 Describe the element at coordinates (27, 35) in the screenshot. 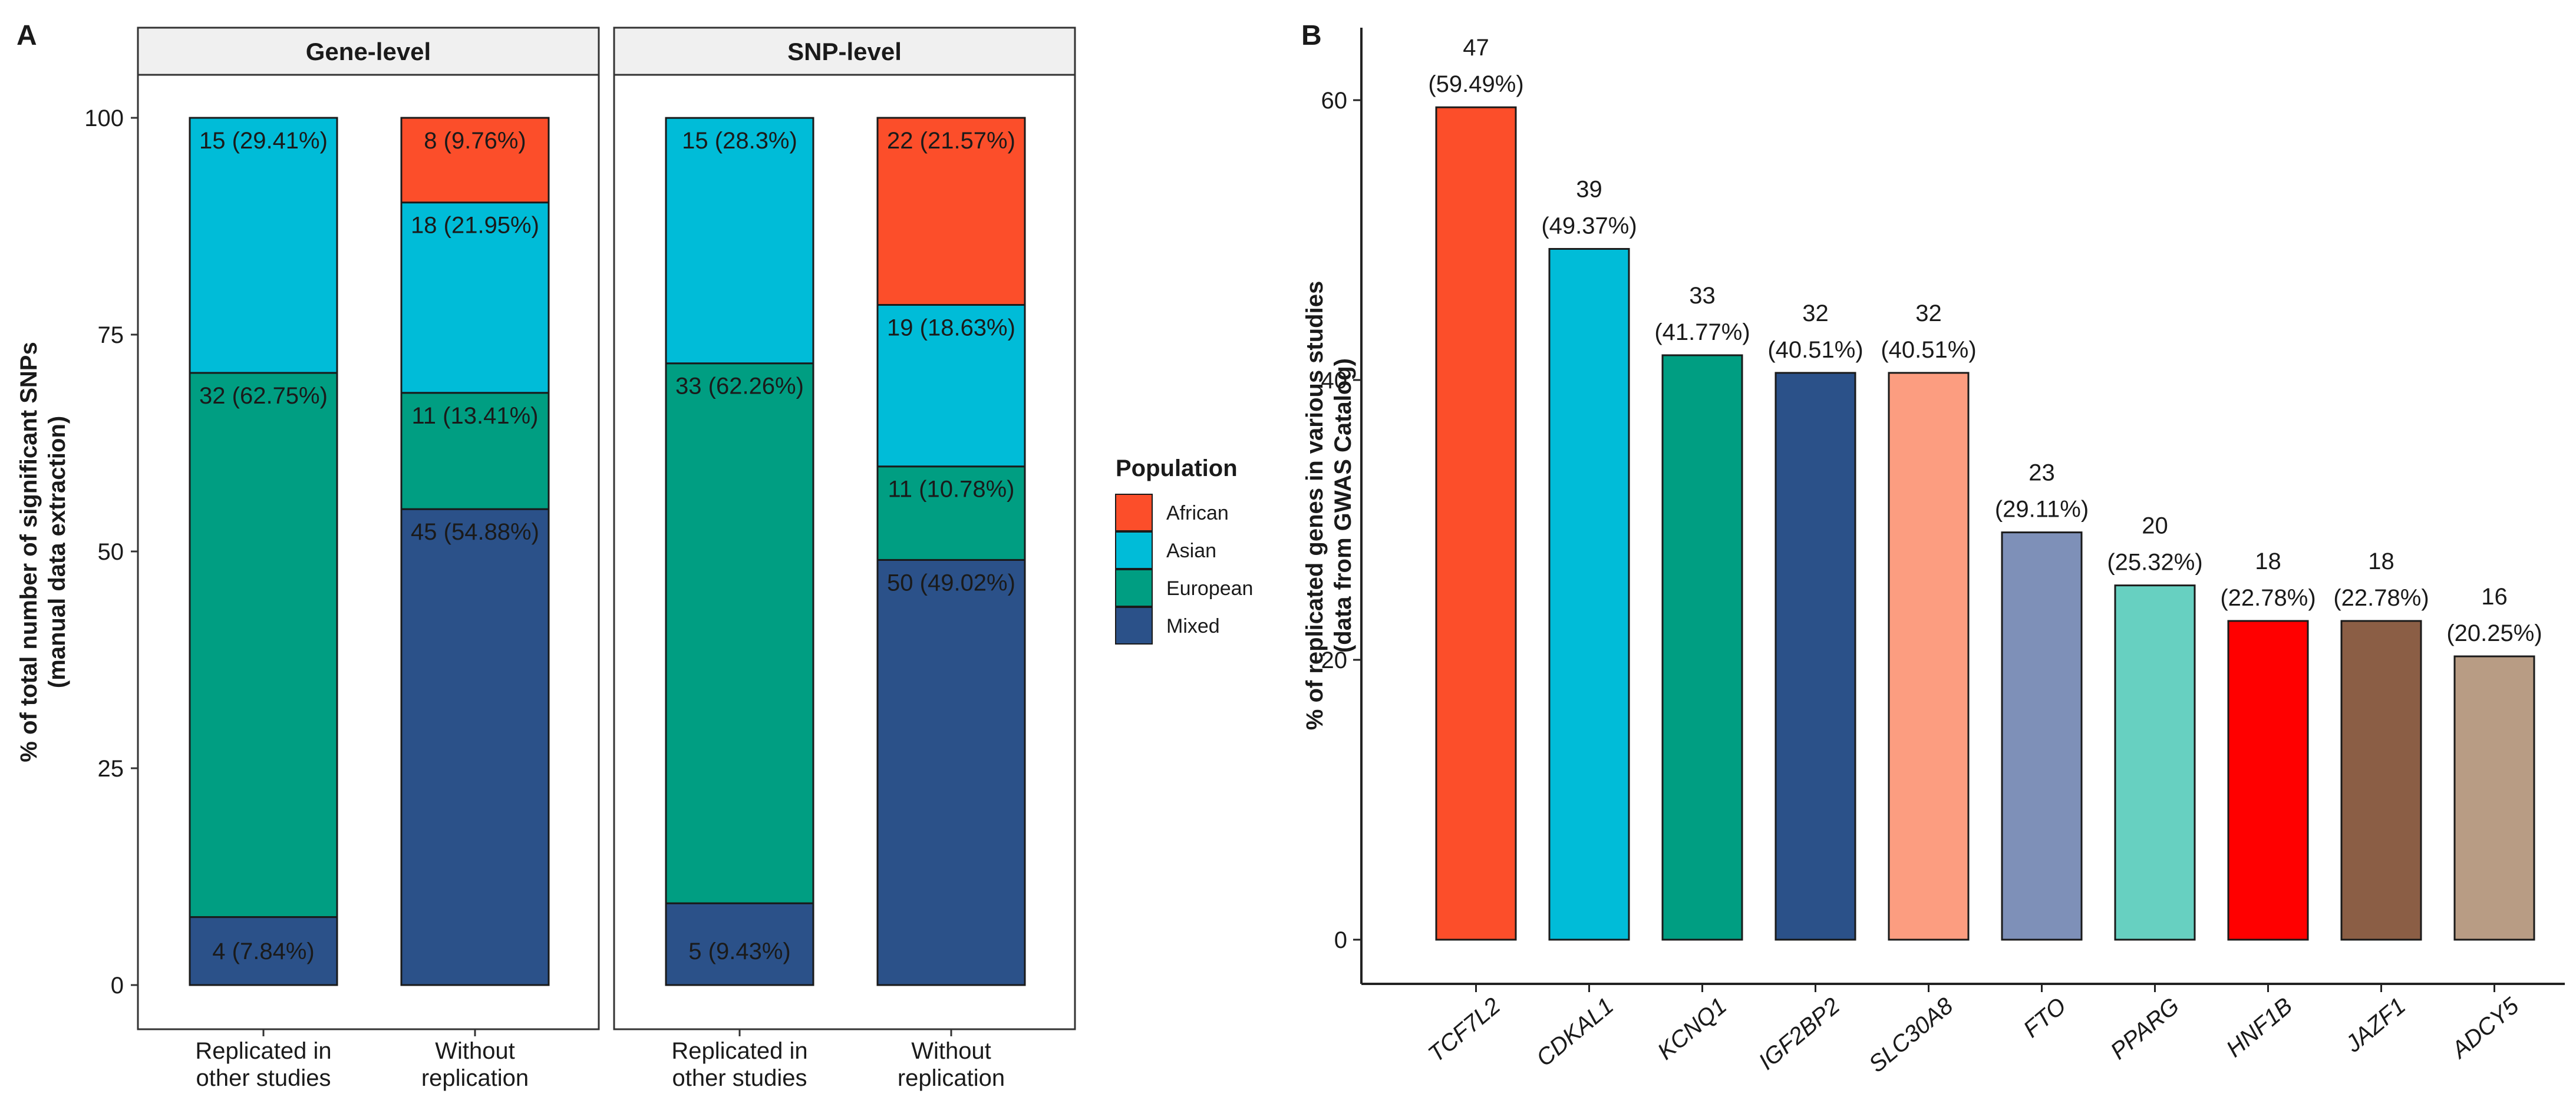

I see `panel-letter-a: A` at that location.